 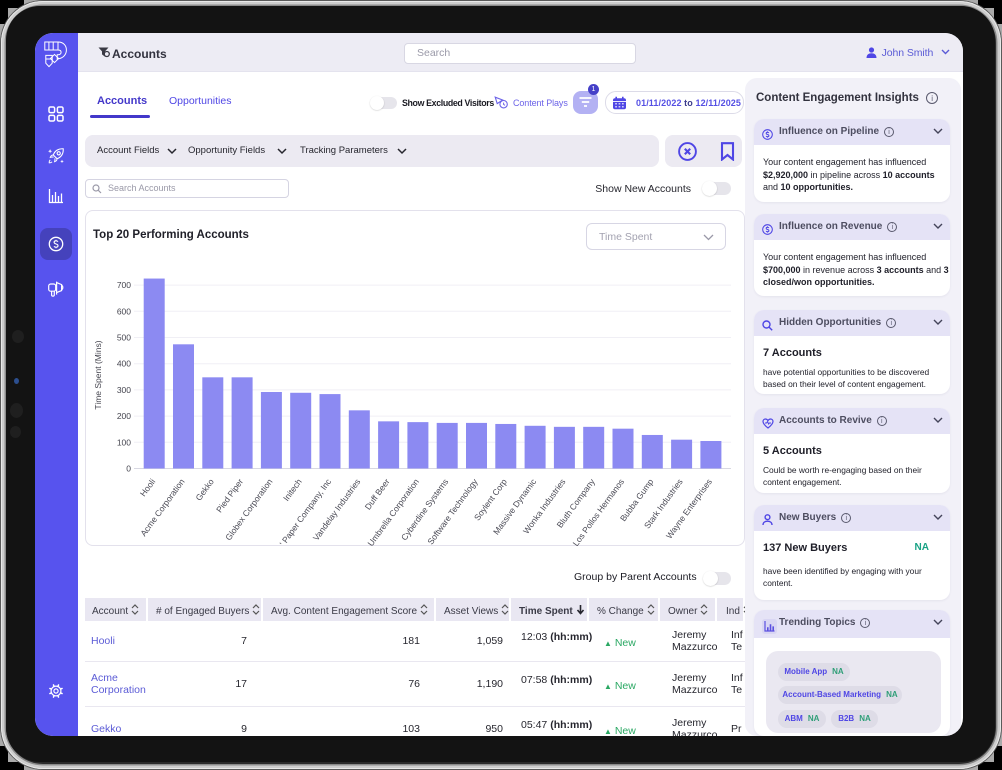 I want to click on svg-text: Gekko, so click(x=204, y=490).